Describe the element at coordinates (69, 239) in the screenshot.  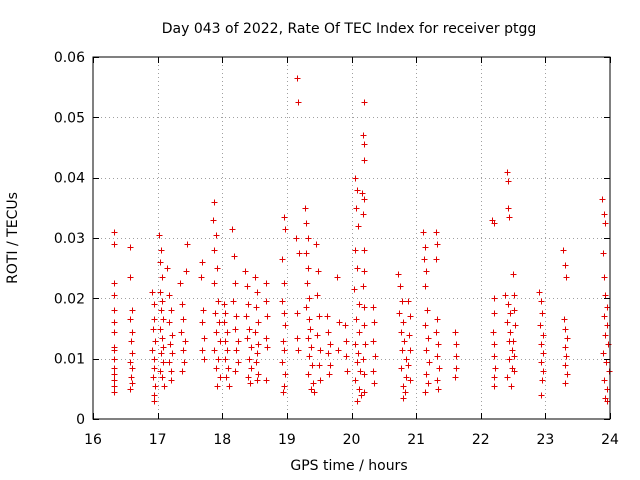
I see `y-tick-label: 0.03` at that location.